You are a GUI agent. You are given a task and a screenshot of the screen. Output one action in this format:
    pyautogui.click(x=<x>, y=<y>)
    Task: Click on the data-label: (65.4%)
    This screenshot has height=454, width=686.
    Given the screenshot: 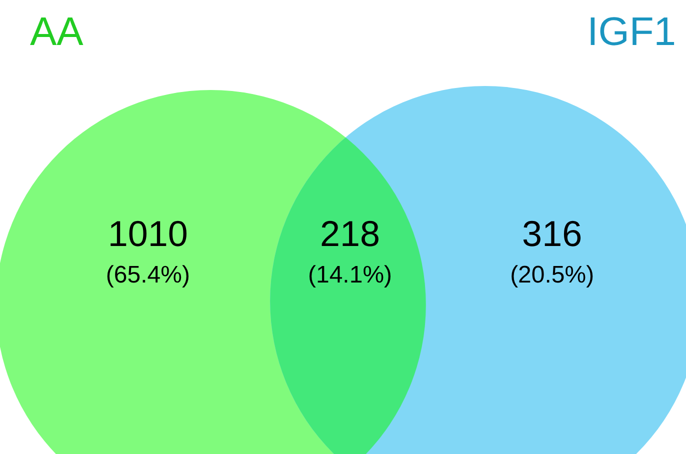 What is the action you would take?
    pyautogui.click(x=148, y=275)
    